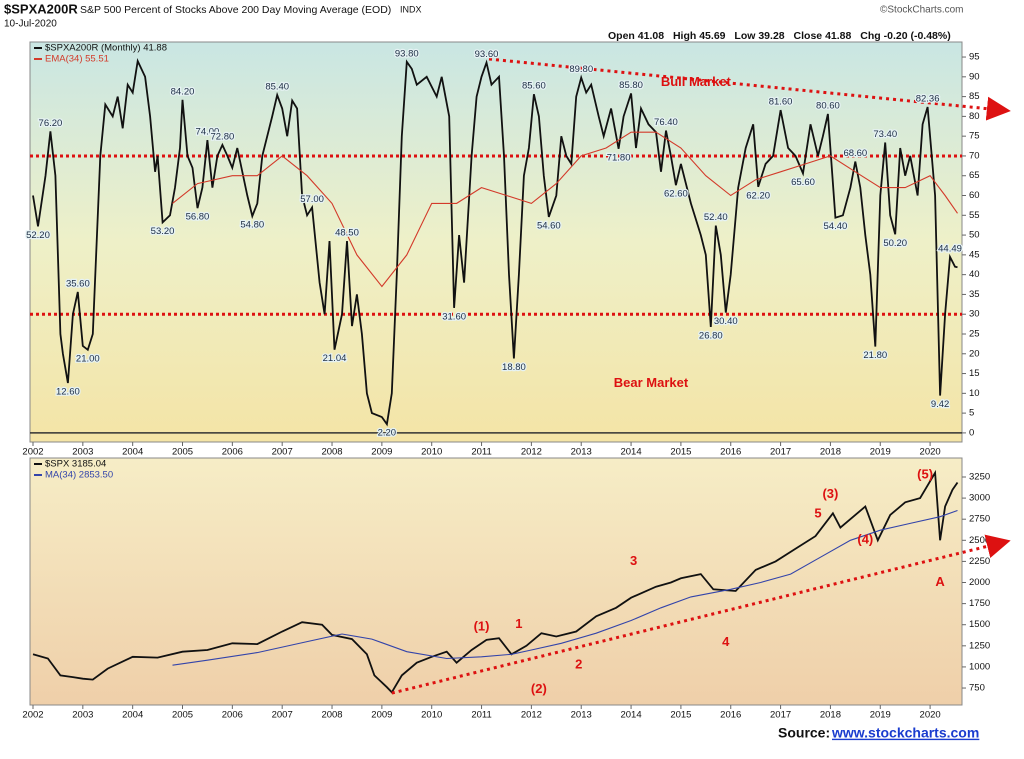  Describe the element at coordinates (979, 477) in the screenshot. I see `y-tick-label: 3250` at that location.